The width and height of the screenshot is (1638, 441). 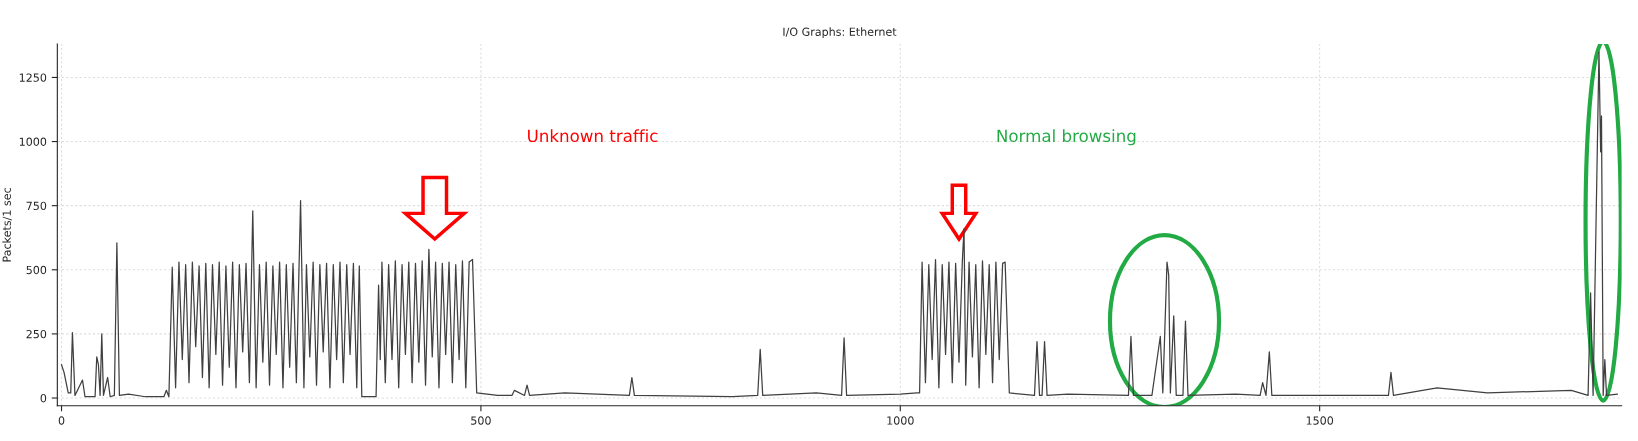 What do you see at coordinates (33, 77) in the screenshot?
I see `y-tick-label: 1250` at bounding box center [33, 77].